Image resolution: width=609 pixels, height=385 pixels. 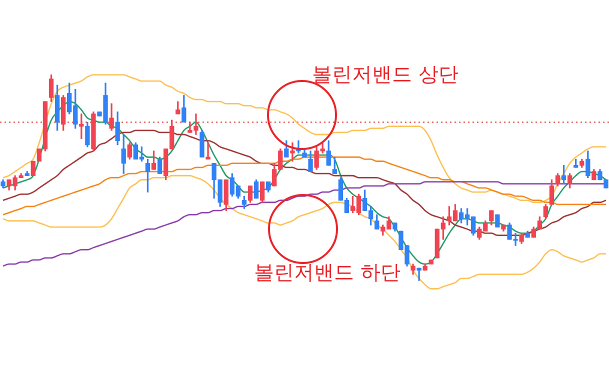 I want to click on annotation: 볼린저밴드 상단, so click(x=385, y=74).